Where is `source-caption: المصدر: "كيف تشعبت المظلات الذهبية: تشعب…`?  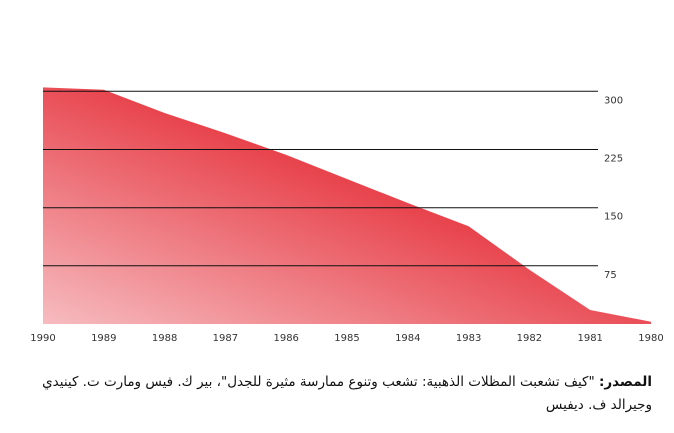 source-caption: المصدر: "كيف تشعبت المظلات الذهبية: تشعب… is located at coordinates (332, 394).